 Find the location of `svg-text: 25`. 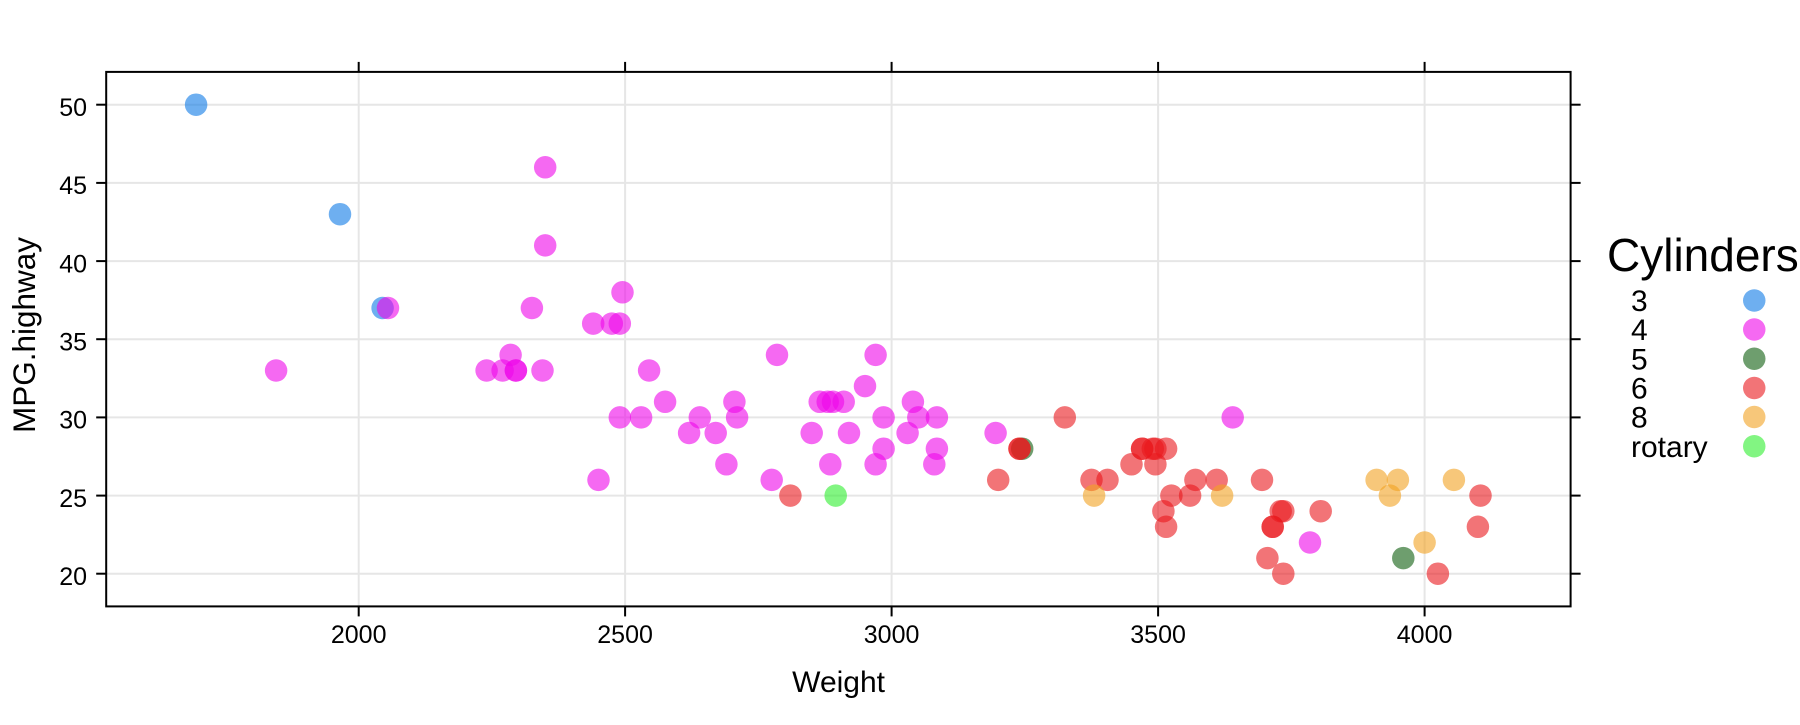

svg-text: 25 is located at coordinates (73, 499).